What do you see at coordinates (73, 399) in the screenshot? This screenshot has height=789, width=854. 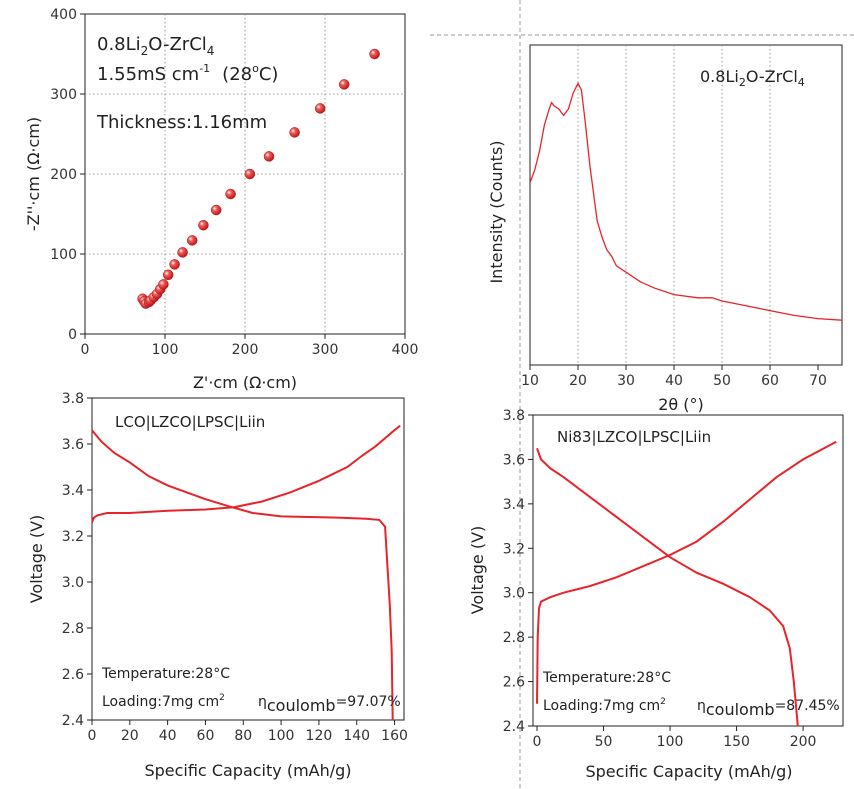 I see `lco-y-tick-label: 3.8` at bounding box center [73, 399].